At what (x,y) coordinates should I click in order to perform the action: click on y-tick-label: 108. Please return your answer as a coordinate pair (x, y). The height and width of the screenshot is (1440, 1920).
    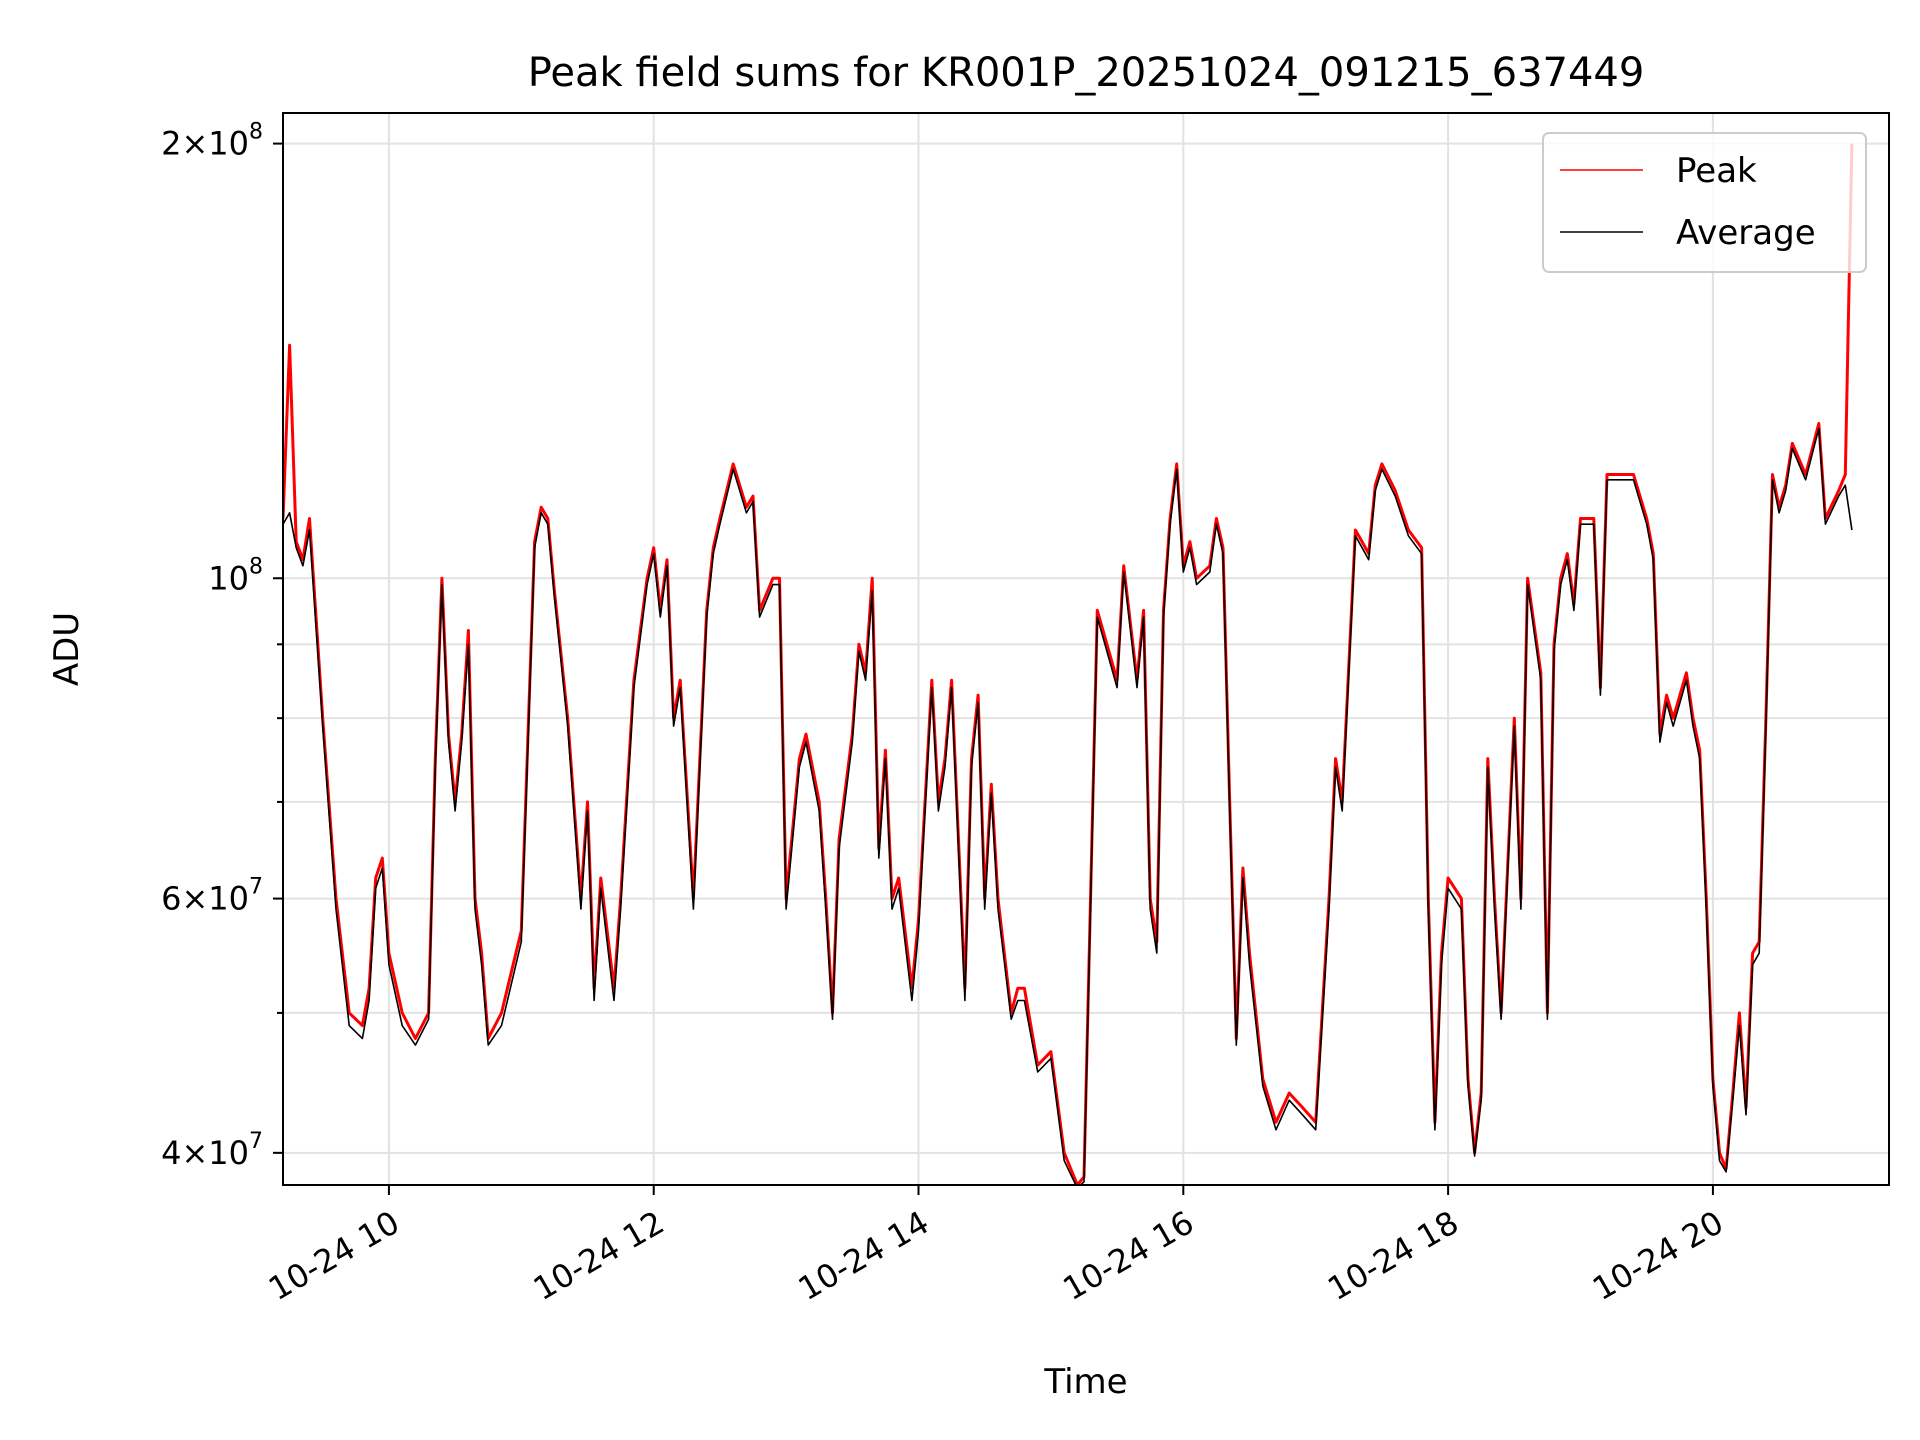
    Looking at the image, I should click on (235, 575).